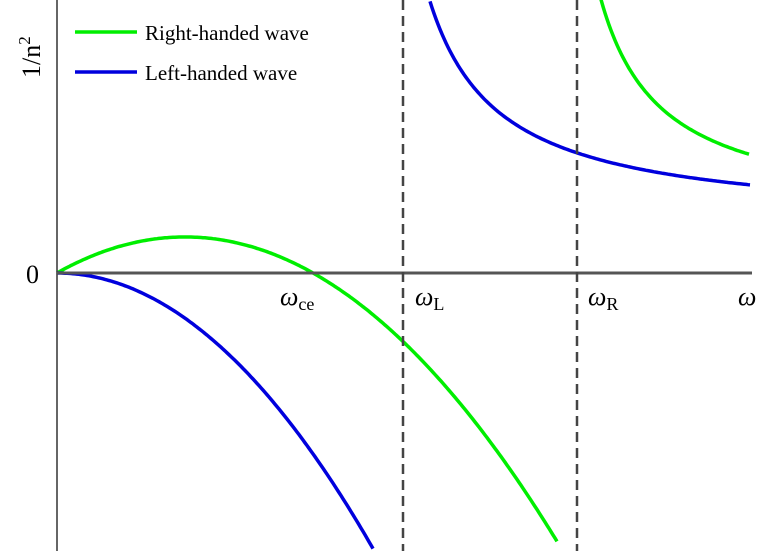  Describe the element at coordinates (747, 296) in the screenshot. I see `x-axis-label: ω` at that location.